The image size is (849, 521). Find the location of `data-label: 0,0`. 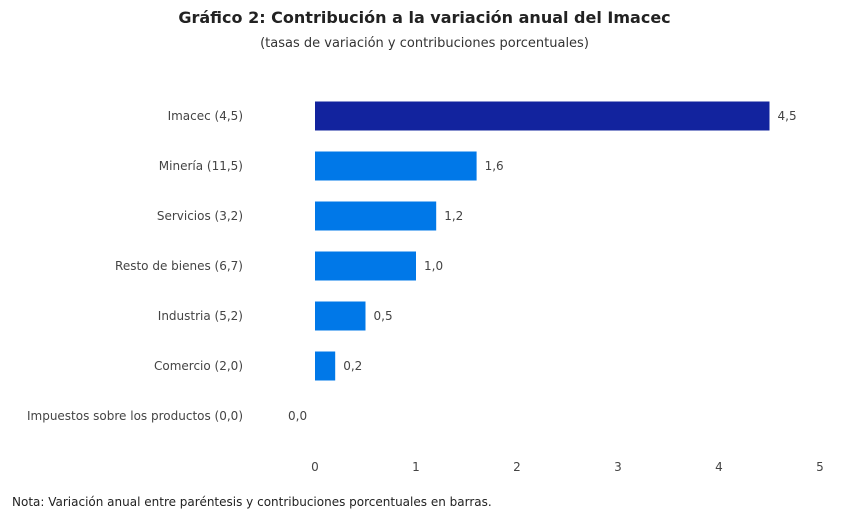

data-label: 0,0 is located at coordinates (297, 416).